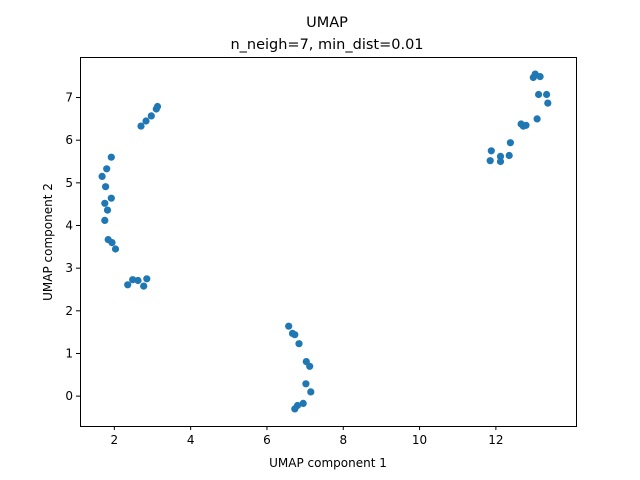 The height and width of the screenshot is (480, 640). Describe the element at coordinates (267, 440) in the screenshot. I see `x-tick-label-2: 6` at that location.